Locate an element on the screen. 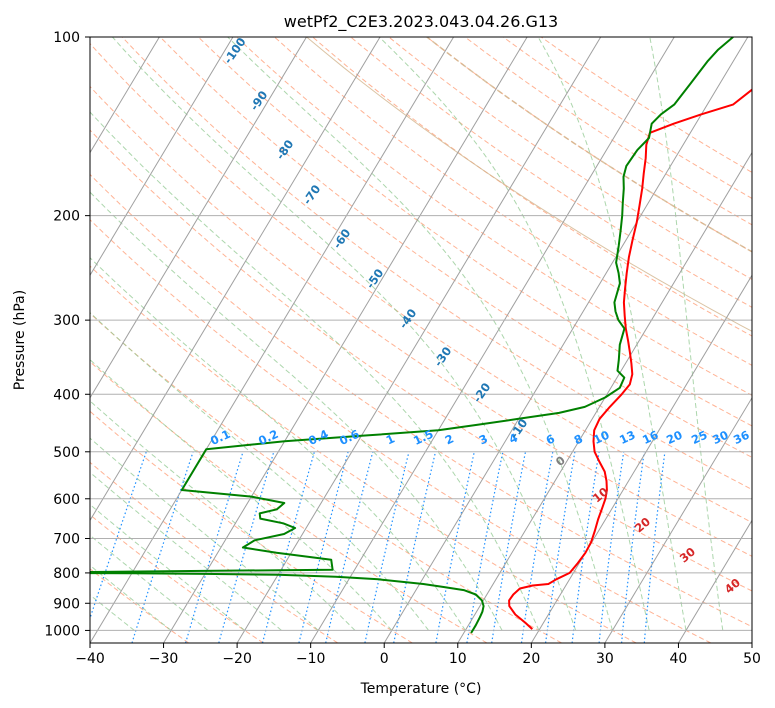 This screenshot has height=708, width=775. y-tick-label: 200 is located at coordinates (66, 217).